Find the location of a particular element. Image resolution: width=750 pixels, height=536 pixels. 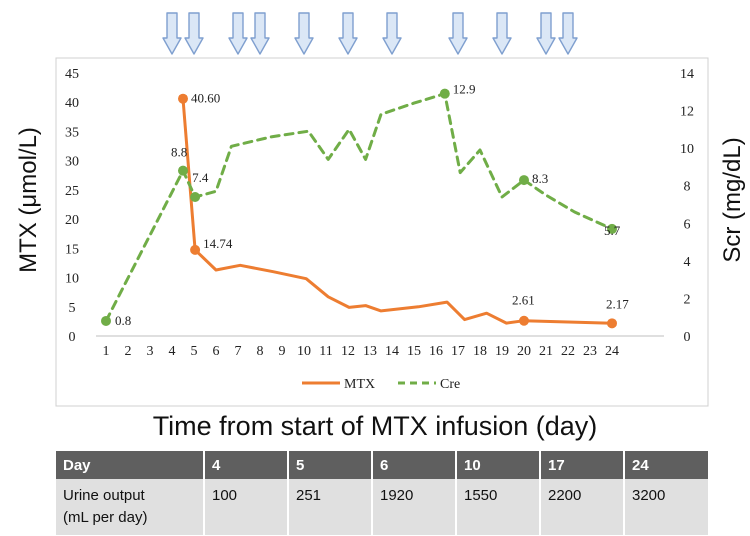

x-tick-label: 2 is located at coordinates (128, 351).